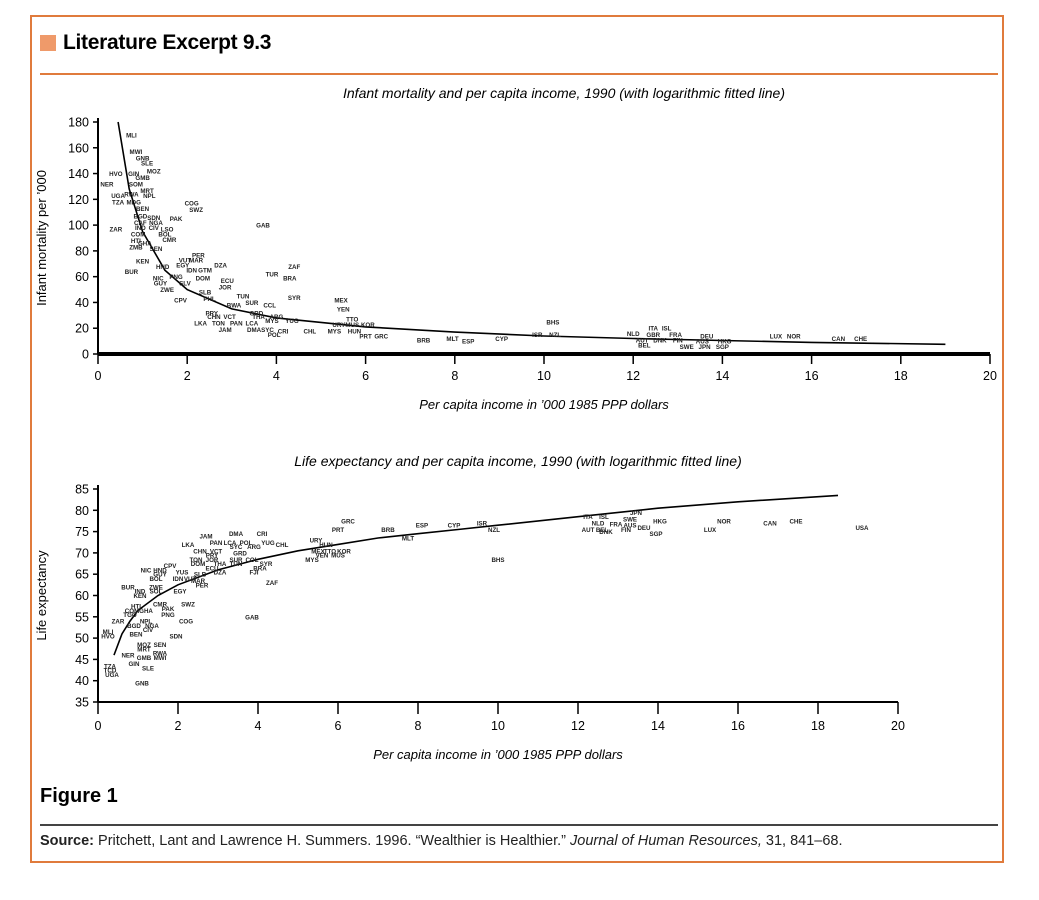  Describe the element at coordinates (167, 42) in the screenshot. I see `excerpt-title: Literature Excerpt 9.3` at that location.